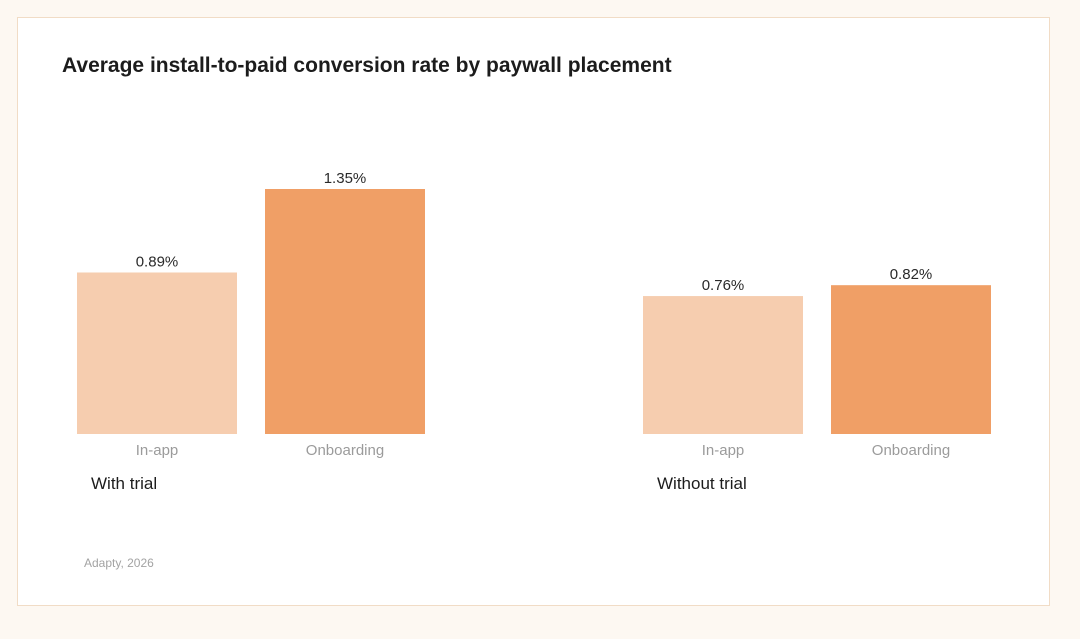  I want to click on category-label-with-trial-onboarding: Onboarding, so click(345, 450).